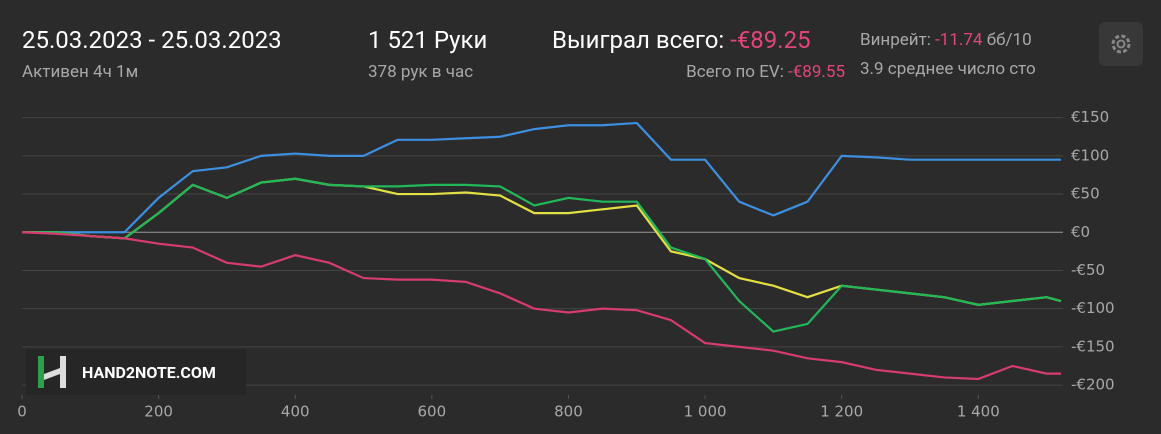  What do you see at coordinates (638, 40) in the screenshot?
I see `won-label: Выиграл всего:` at bounding box center [638, 40].